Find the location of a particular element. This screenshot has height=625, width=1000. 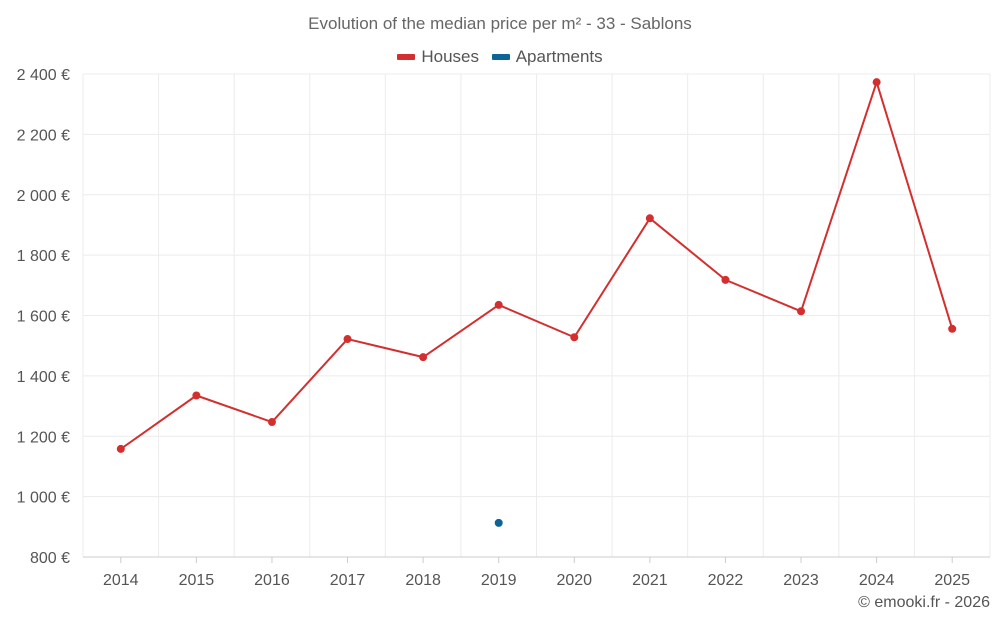

y-tick-label: 1 800 € is located at coordinates (43, 256).